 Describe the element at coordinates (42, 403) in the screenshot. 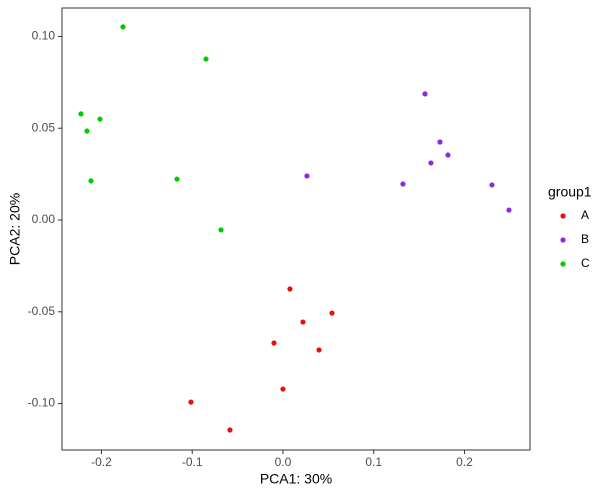

I see `y-tick-label: -0.10` at that location.